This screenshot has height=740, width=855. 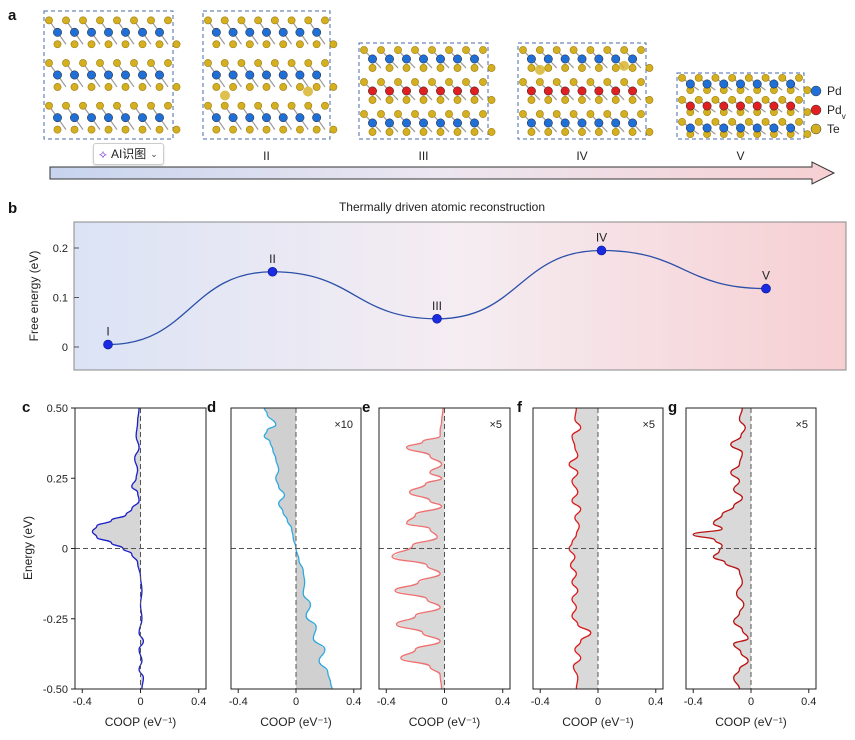 I want to click on coop-ylabel: Energy (eV), so click(x=28, y=548).